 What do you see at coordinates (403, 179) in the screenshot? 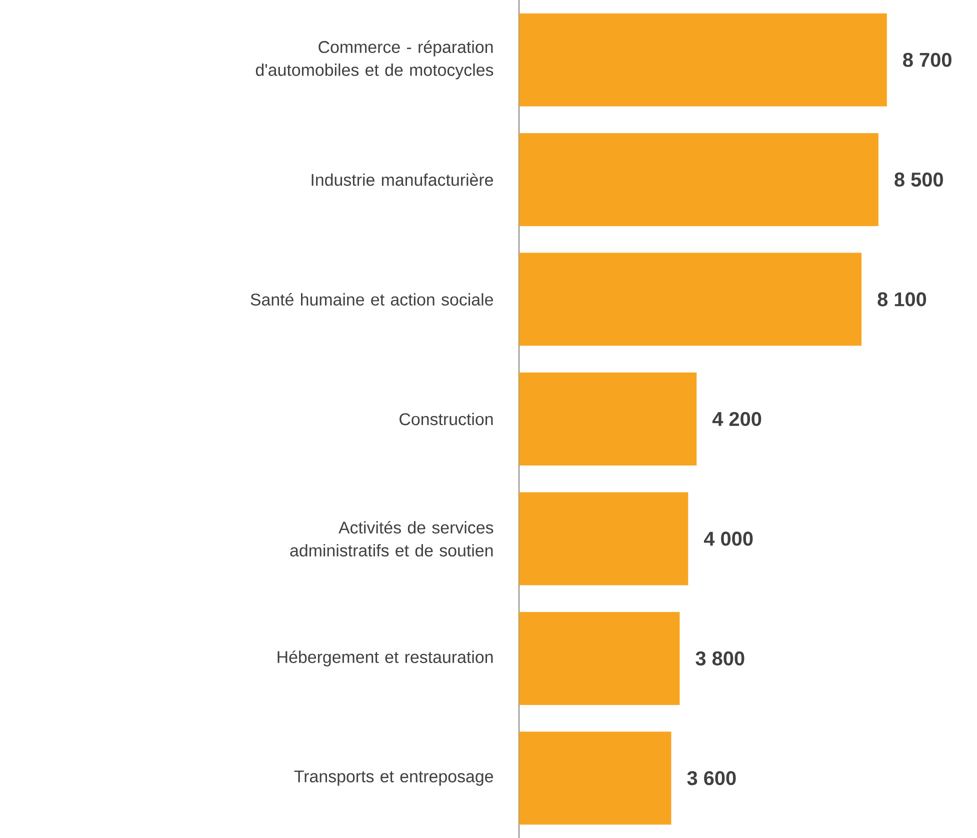
I see `y-tick-label: Industrie manufacturière` at bounding box center [403, 179].